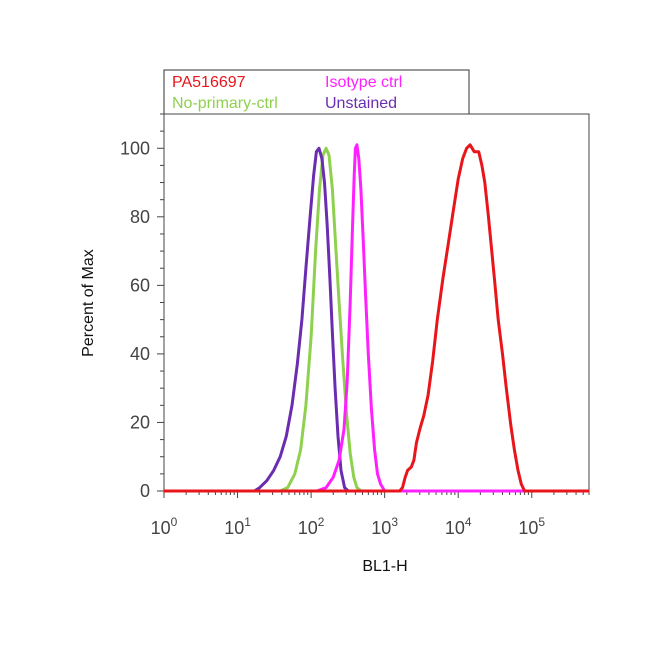 The height and width of the screenshot is (645, 650). I want to click on x-tick-label: 10⁰, so click(164, 526).